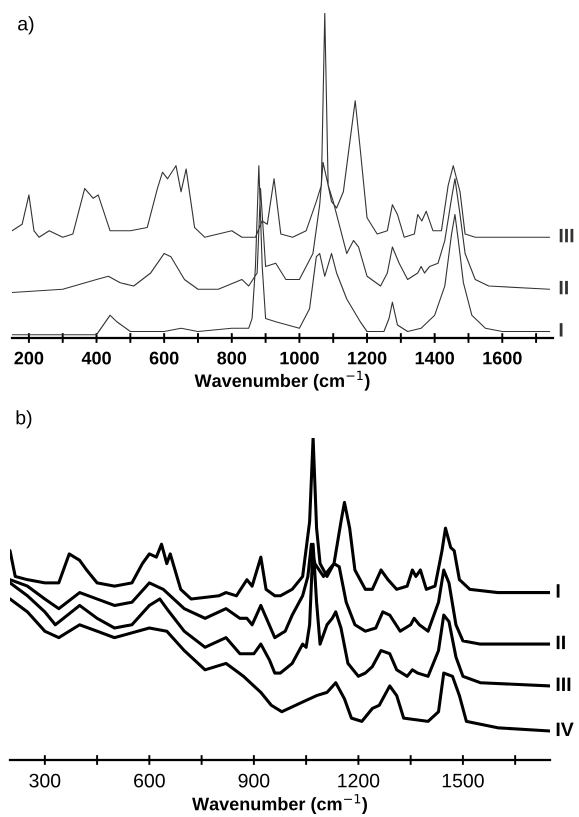 This screenshot has width=579, height=817. I want to click on x-tick-label: 1000, so click(299, 358).